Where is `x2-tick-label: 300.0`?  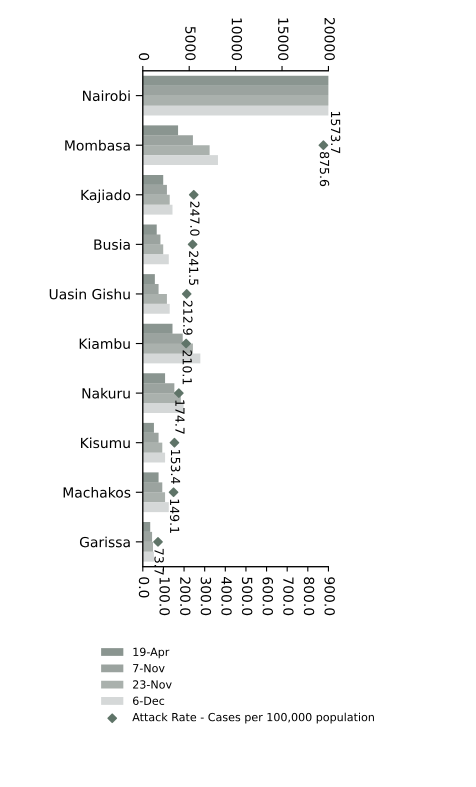 x2-tick-label: 300.0 is located at coordinates (206, 596).